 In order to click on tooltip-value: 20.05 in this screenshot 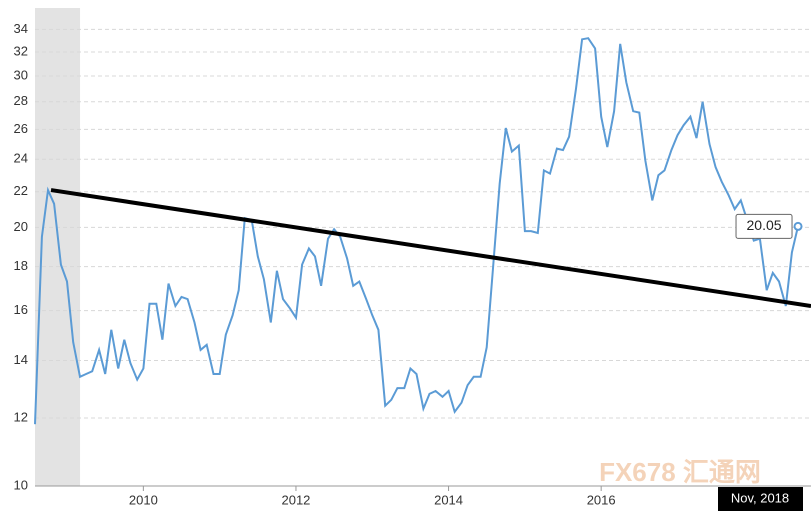, I will do `click(764, 225)`.